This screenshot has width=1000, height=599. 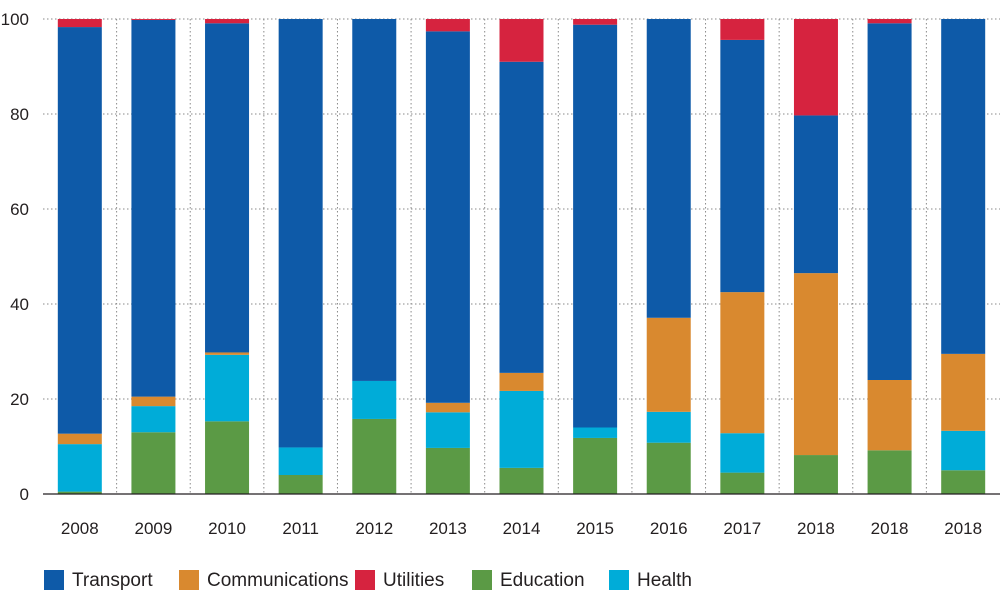 I want to click on legend-swatch-transport, so click(x=54, y=580).